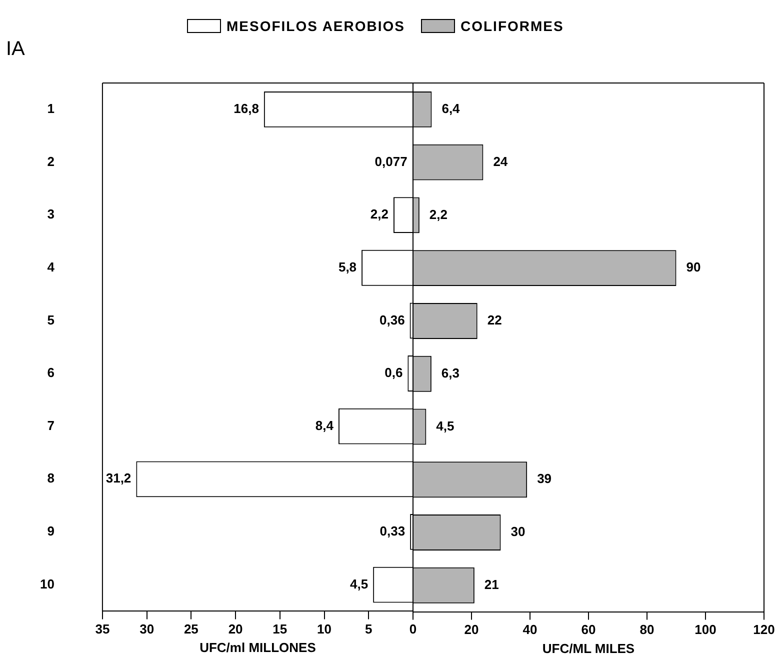 Image resolution: width=781 pixels, height=659 pixels. Describe the element at coordinates (500, 161) in the screenshot. I see `data-label: 24` at that location.